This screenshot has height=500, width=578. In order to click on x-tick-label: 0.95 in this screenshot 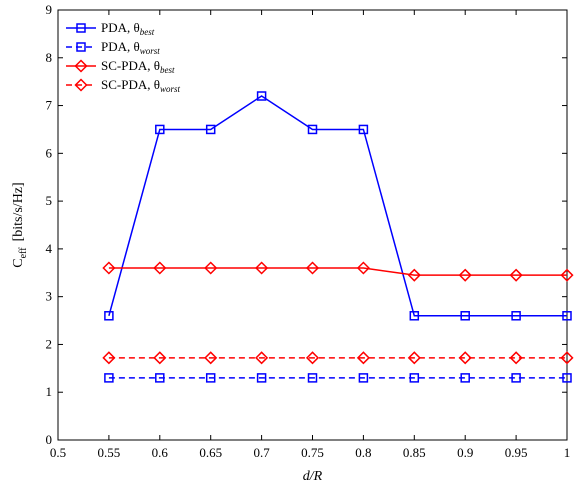, I will do `click(516, 452)`.